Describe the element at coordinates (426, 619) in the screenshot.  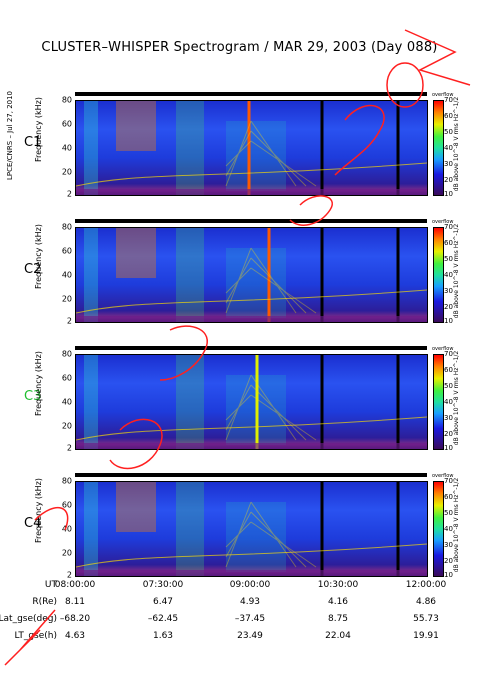
I see `ephemeris-value: 55.73` at that location.